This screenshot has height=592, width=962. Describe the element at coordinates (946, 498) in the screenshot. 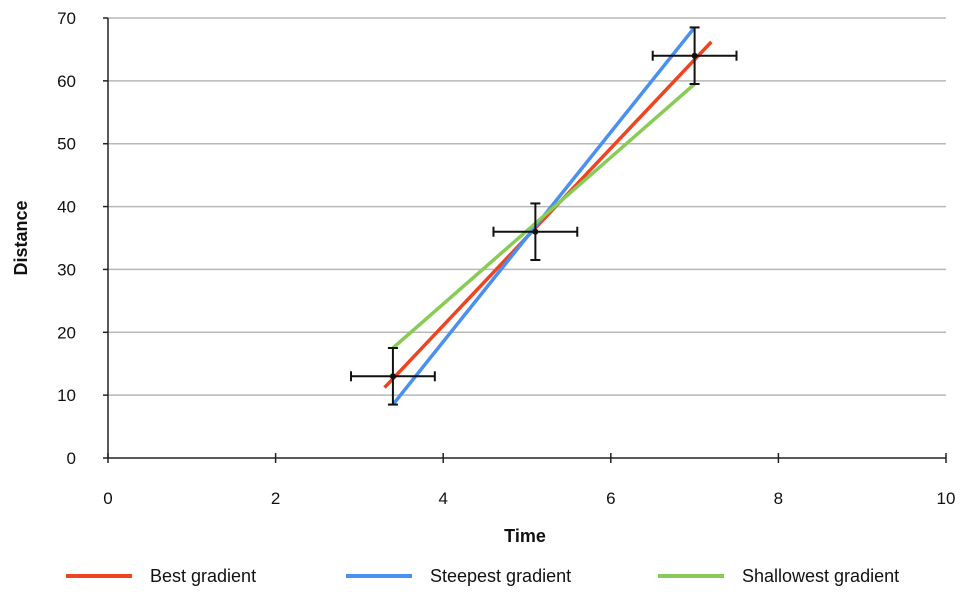

I see `x-tick-label: 10` at that location.